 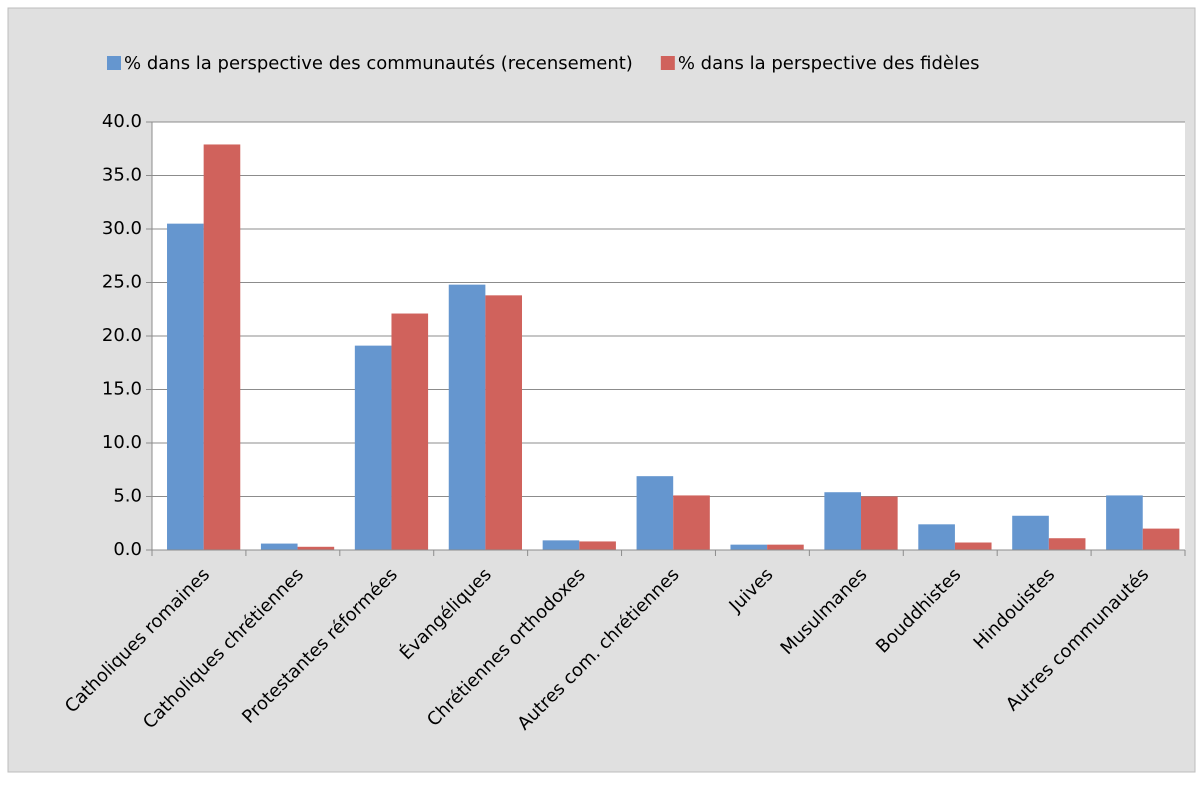 What do you see at coordinates (829, 63) in the screenshot?
I see `legend-label: % dans la perspective des fidèles` at bounding box center [829, 63].